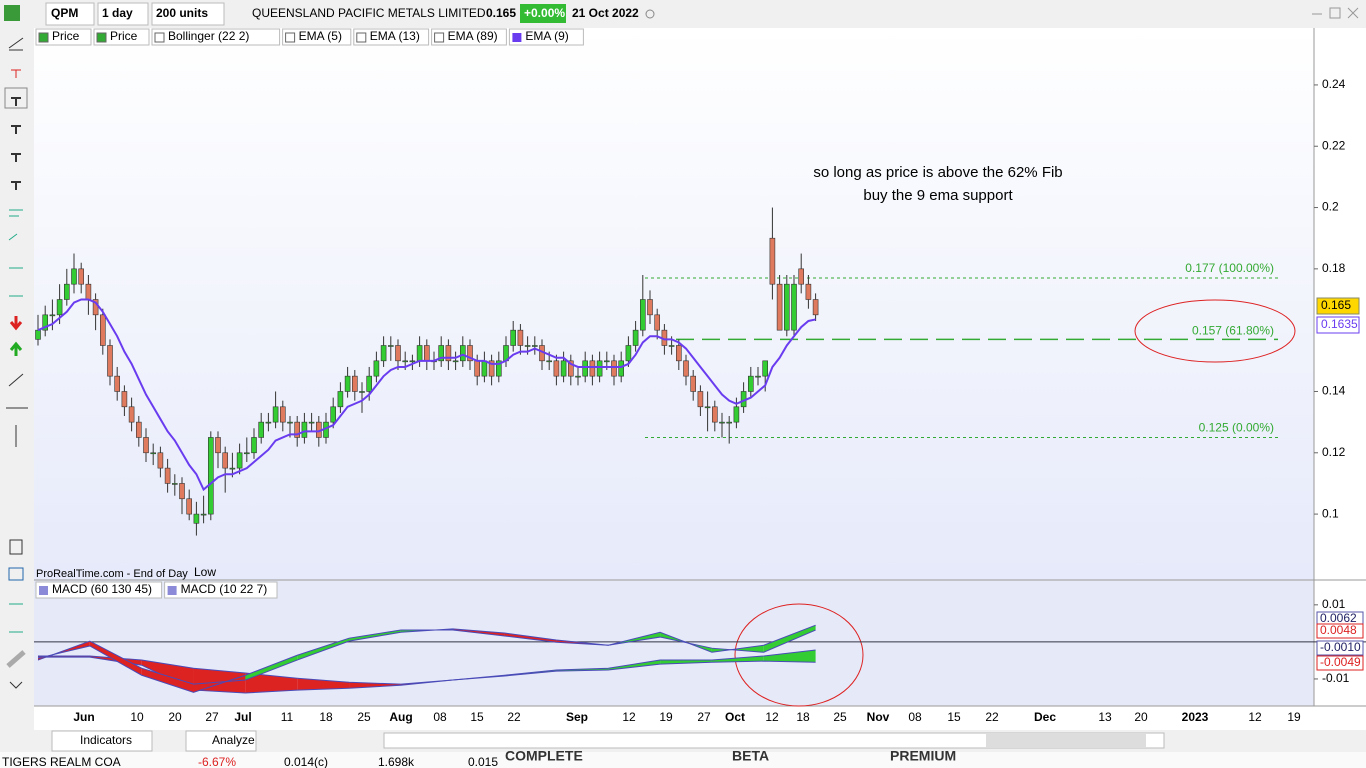  Describe the element at coordinates (1339, 324) in the screenshot. I see `price-tag-label: 0.1635` at that location.